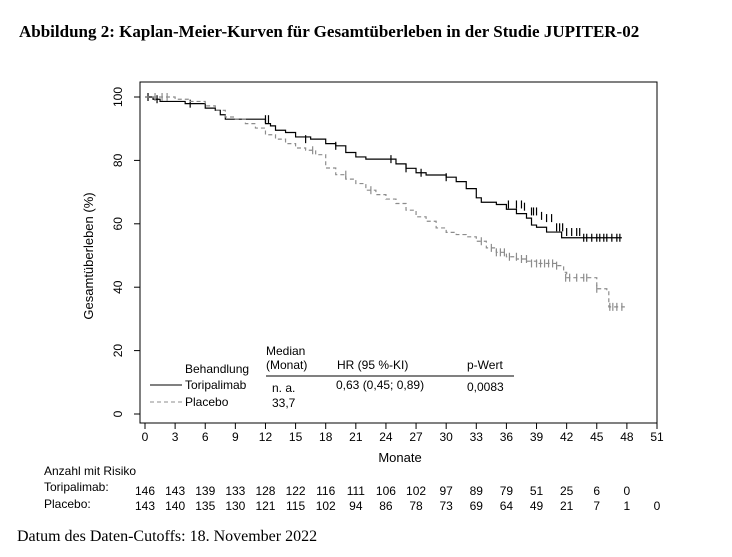 The image size is (732, 557). What do you see at coordinates (485, 387) in the screenshot?
I see `legend-p-toripalimab: 0,0083` at bounding box center [485, 387].